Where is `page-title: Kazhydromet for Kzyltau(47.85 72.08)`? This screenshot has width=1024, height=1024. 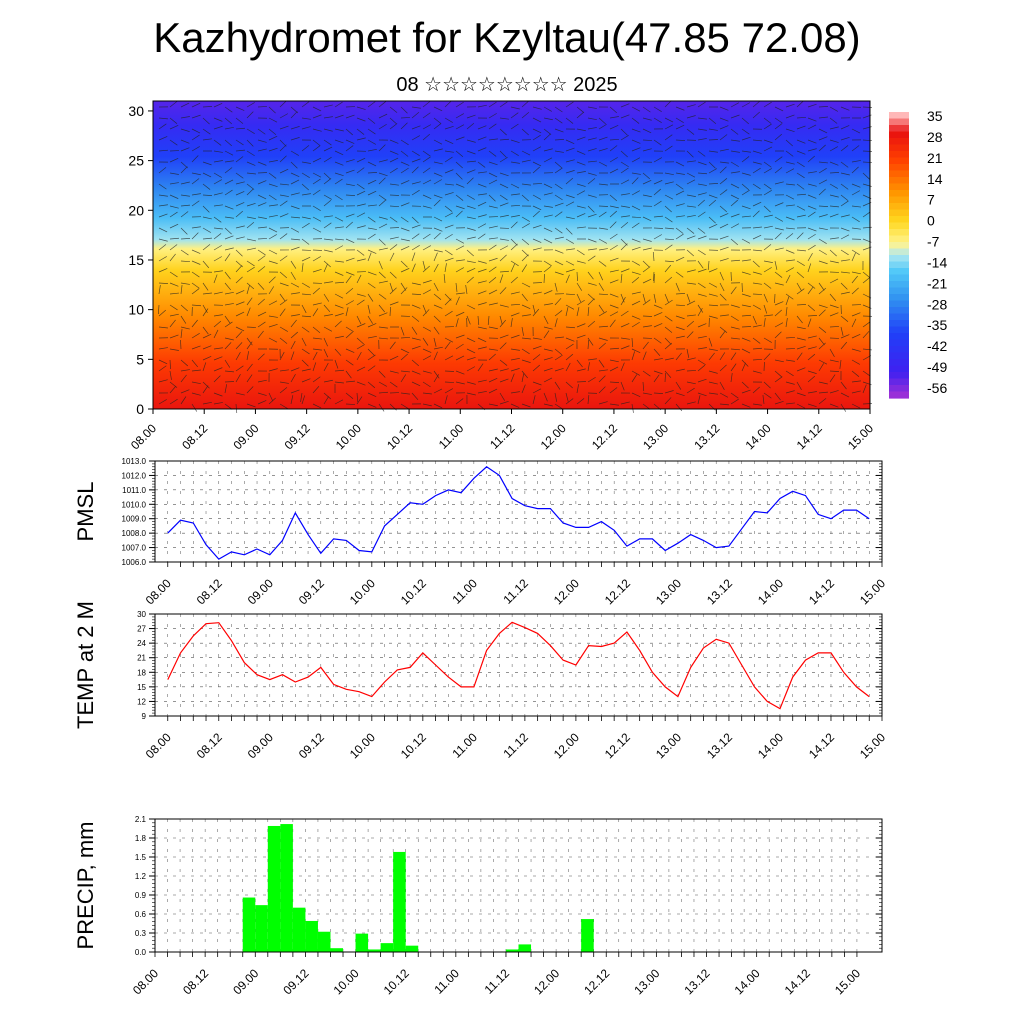
page-title: Kazhydromet for Kzyltau(47.85 72.08) is located at coordinates (507, 37).